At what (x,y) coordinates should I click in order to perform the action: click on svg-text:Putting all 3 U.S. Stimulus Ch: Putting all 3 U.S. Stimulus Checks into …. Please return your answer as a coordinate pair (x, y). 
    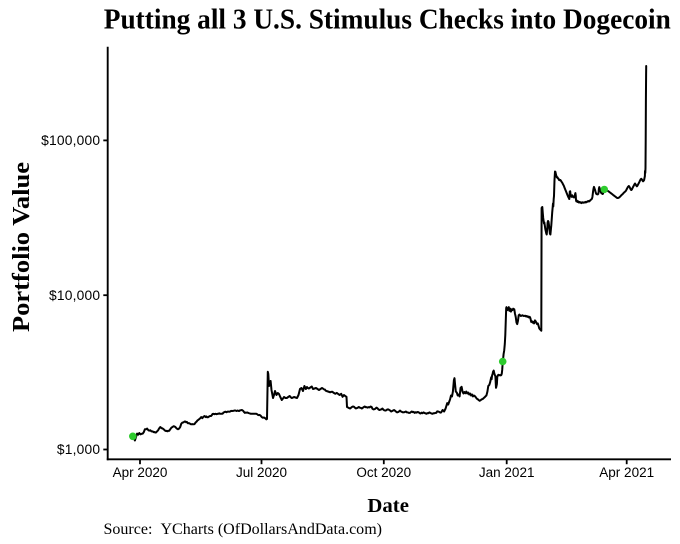
    Looking at the image, I should click on (387, 20).